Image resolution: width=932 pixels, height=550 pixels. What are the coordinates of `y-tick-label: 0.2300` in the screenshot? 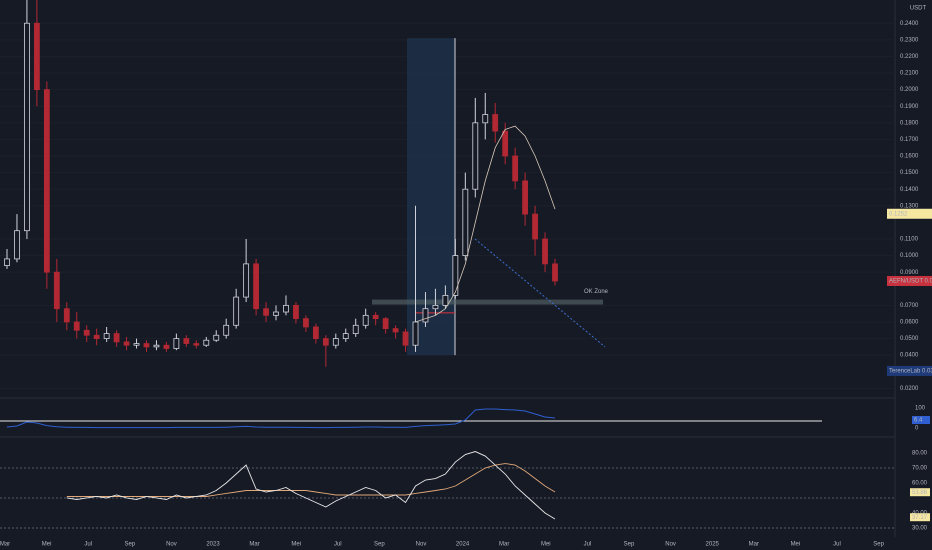 It's located at (909, 40).